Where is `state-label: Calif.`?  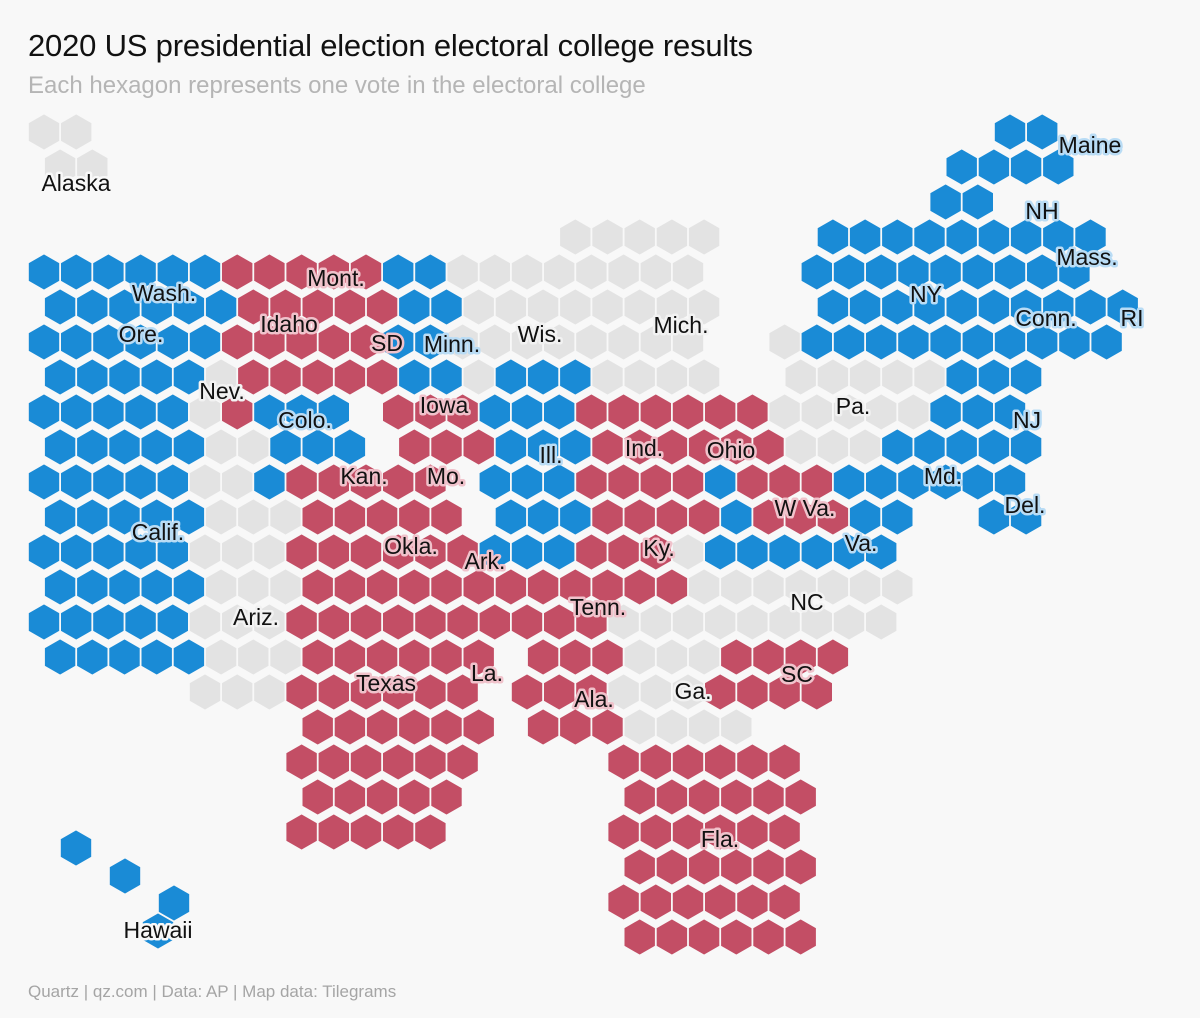
state-label: Calif. is located at coordinates (158, 532).